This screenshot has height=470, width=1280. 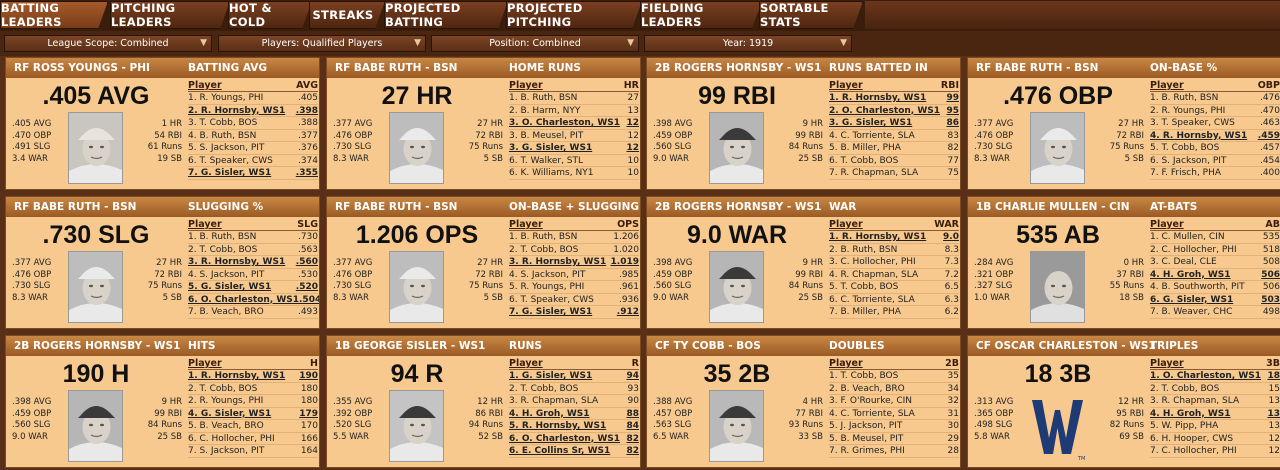 I want to click on leader-name: 2. C. Hollocher, PHI, so click(x=1193, y=249).